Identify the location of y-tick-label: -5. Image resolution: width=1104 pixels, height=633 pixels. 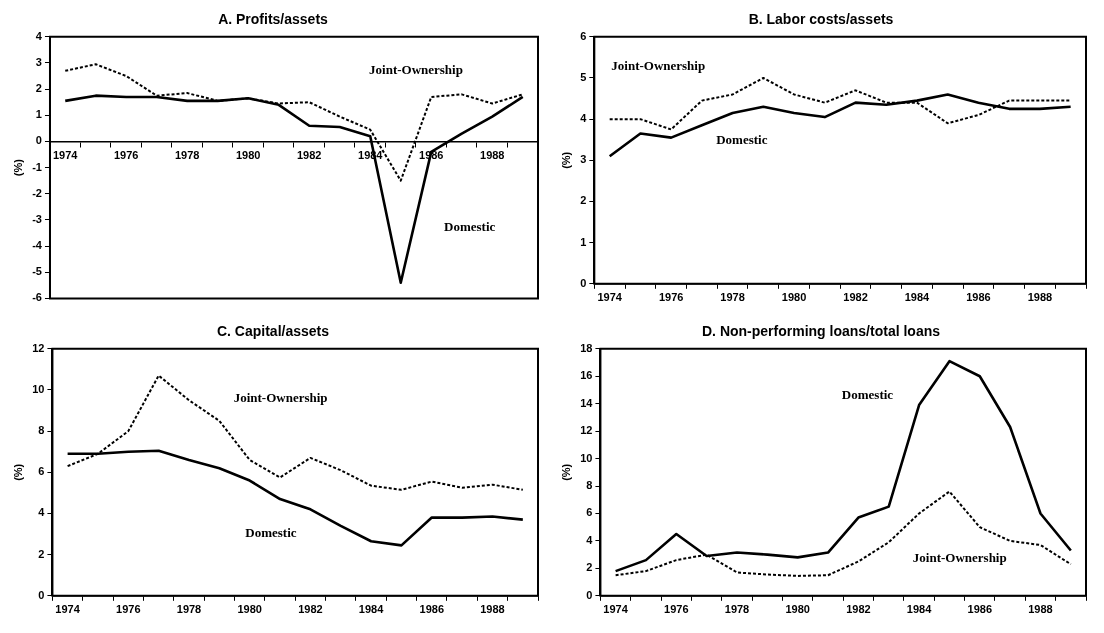
(37, 271).